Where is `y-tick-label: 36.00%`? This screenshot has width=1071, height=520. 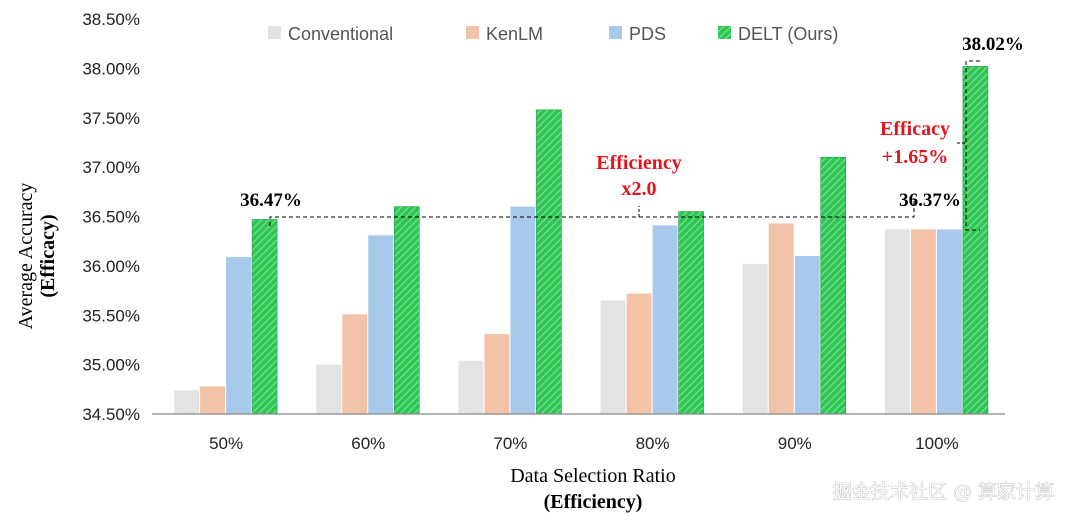
y-tick-label: 36.00% is located at coordinates (111, 266).